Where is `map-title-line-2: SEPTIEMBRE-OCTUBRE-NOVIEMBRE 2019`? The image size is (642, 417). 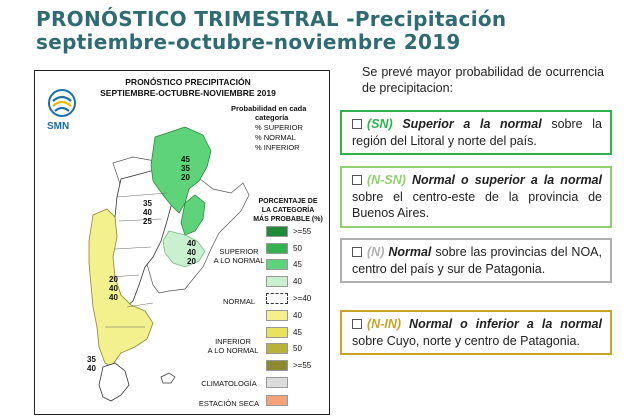
map-title-line-2: SEPTIEMBRE-OCTUBRE-NOVIEMBRE 2019 is located at coordinates (188, 93).